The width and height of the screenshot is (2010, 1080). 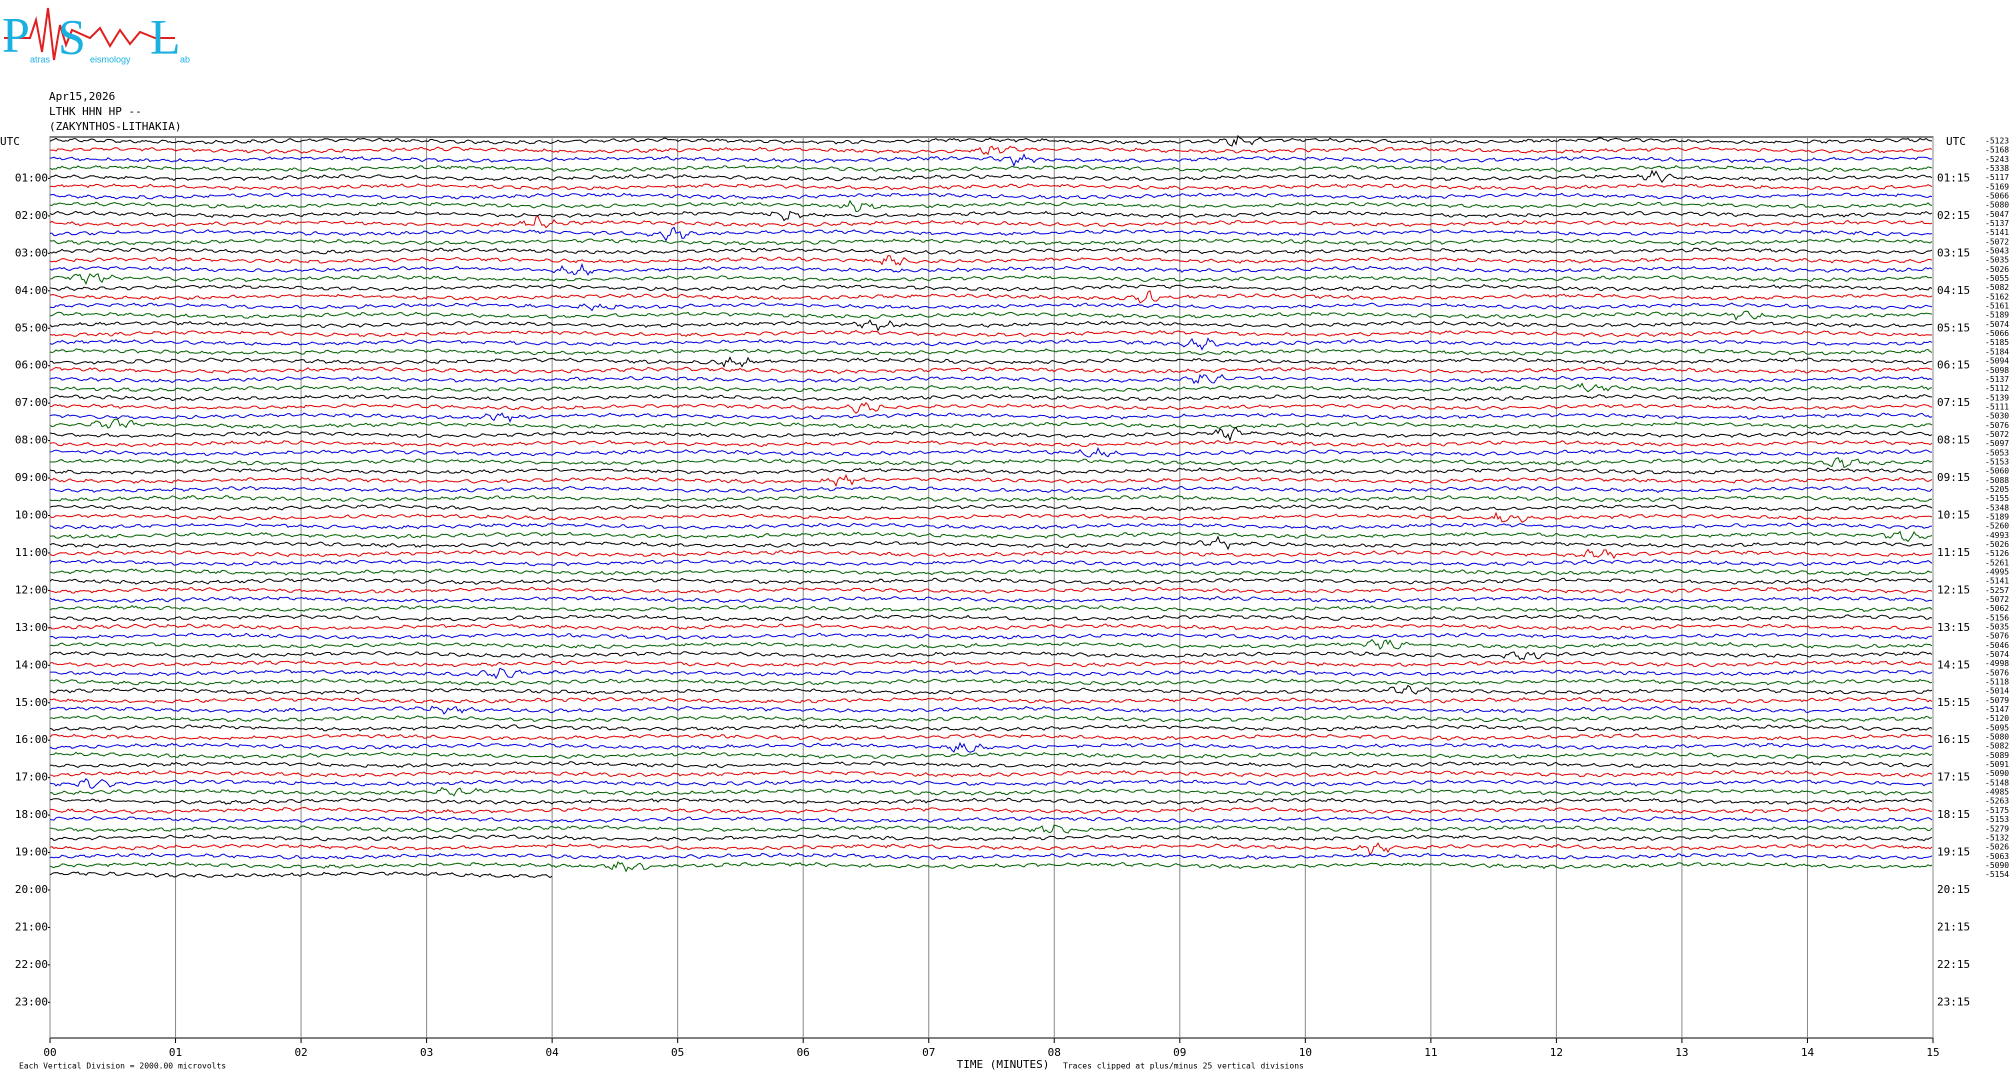 What do you see at coordinates (1997, 471) in the screenshot?
I see `row-offset: -5060` at bounding box center [1997, 471].